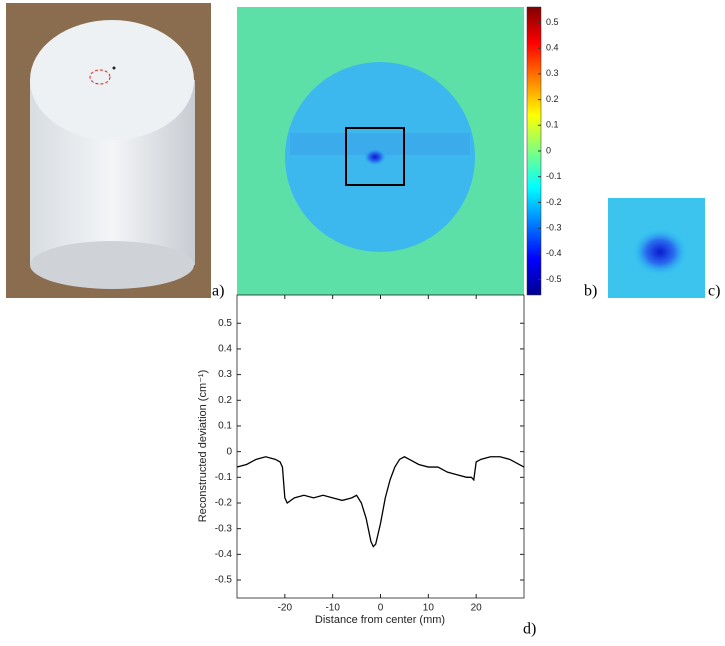  Describe the element at coordinates (381, 608) in the screenshot. I see `x-tick-label: 0` at that location.